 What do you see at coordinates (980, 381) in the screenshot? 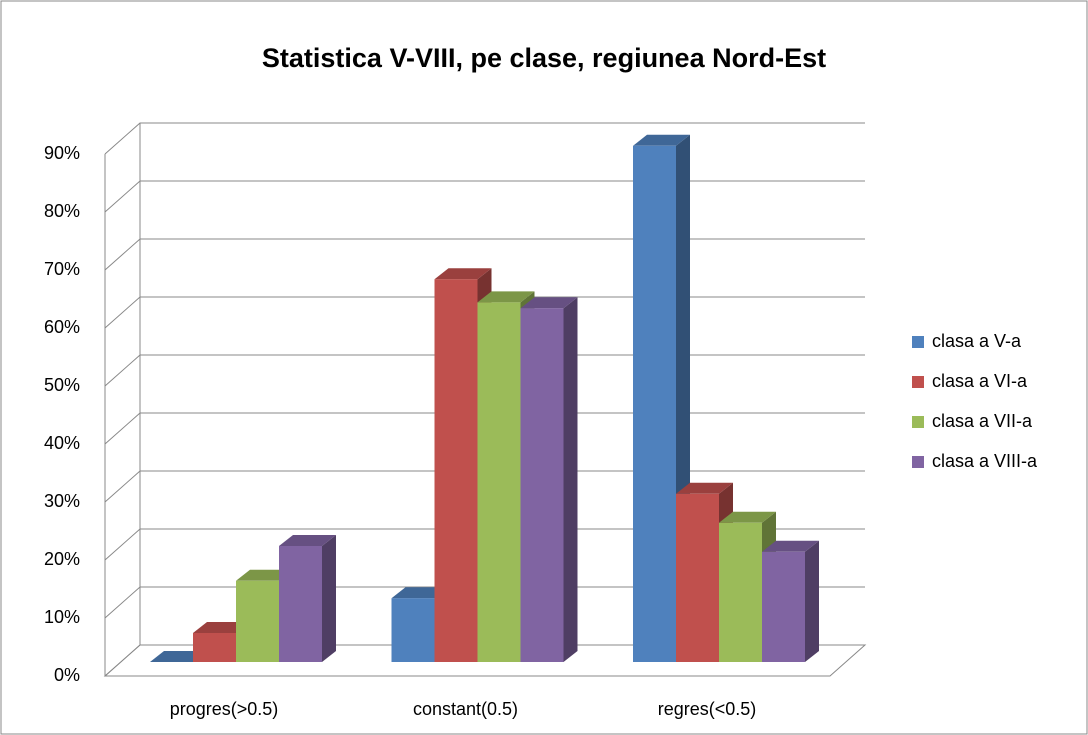
I see `legend-label: clasa a VI-a` at bounding box center [980, 381].